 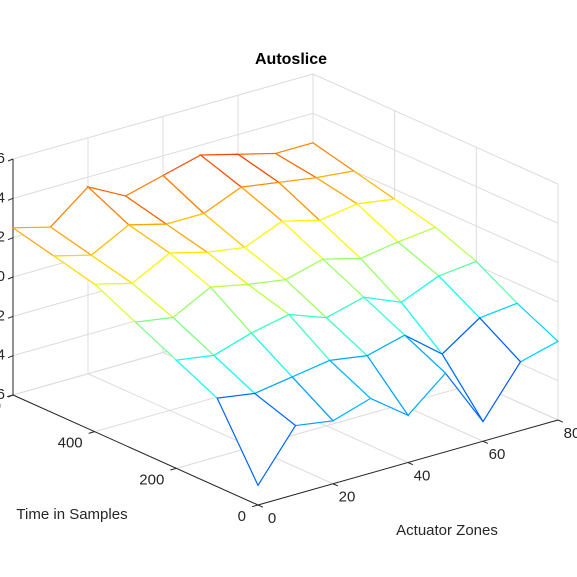 What do you see at coordinates (422, 475) in the screenshot?
I see `x-tick-label: 40` at bounding box center [422, 475].